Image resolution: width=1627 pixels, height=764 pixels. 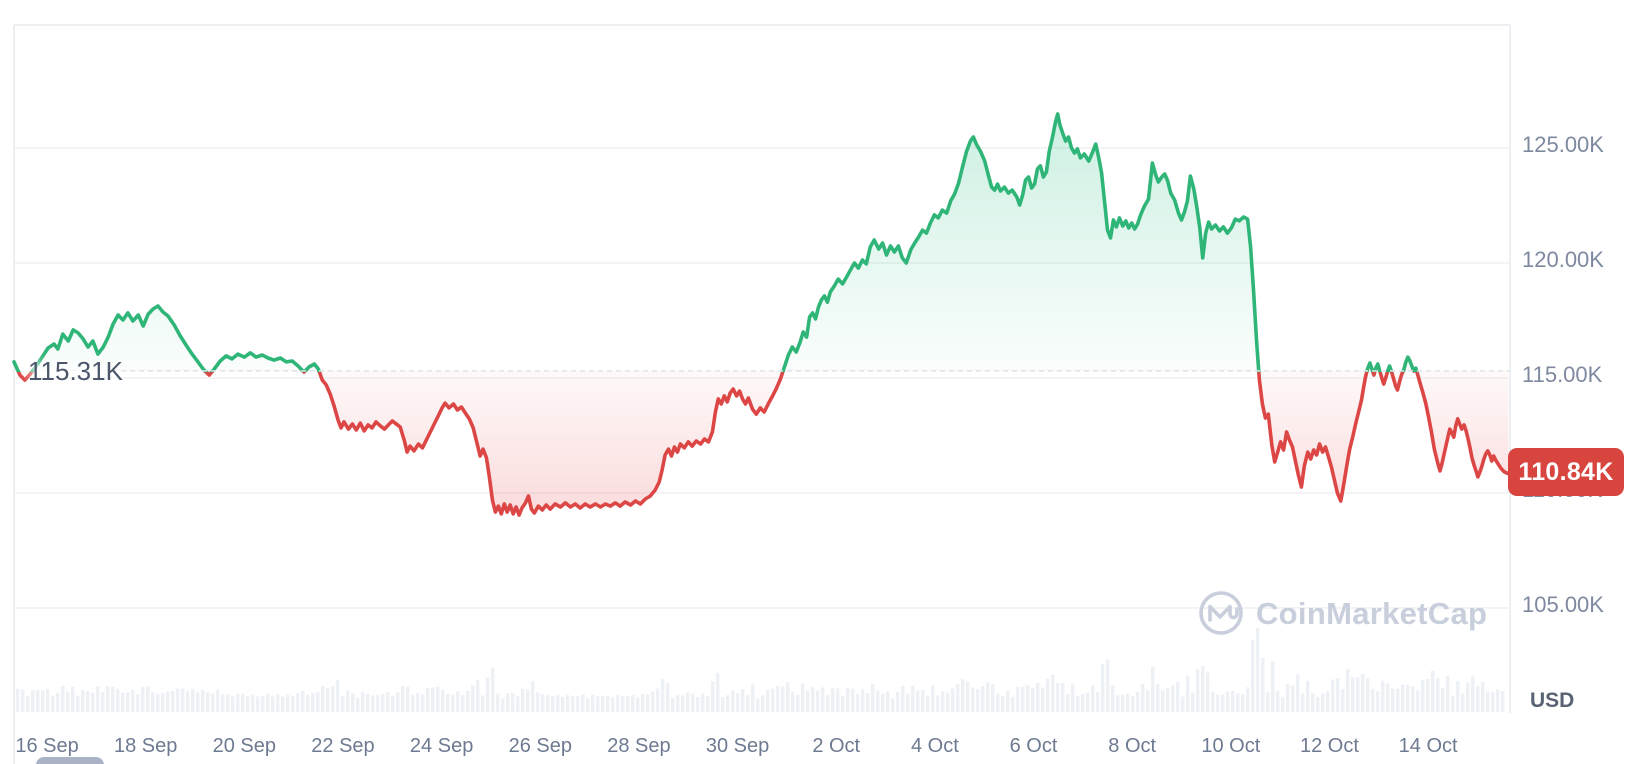 I want to click on x-axis-label: 10 Oct, so click(x=1231, y=746).